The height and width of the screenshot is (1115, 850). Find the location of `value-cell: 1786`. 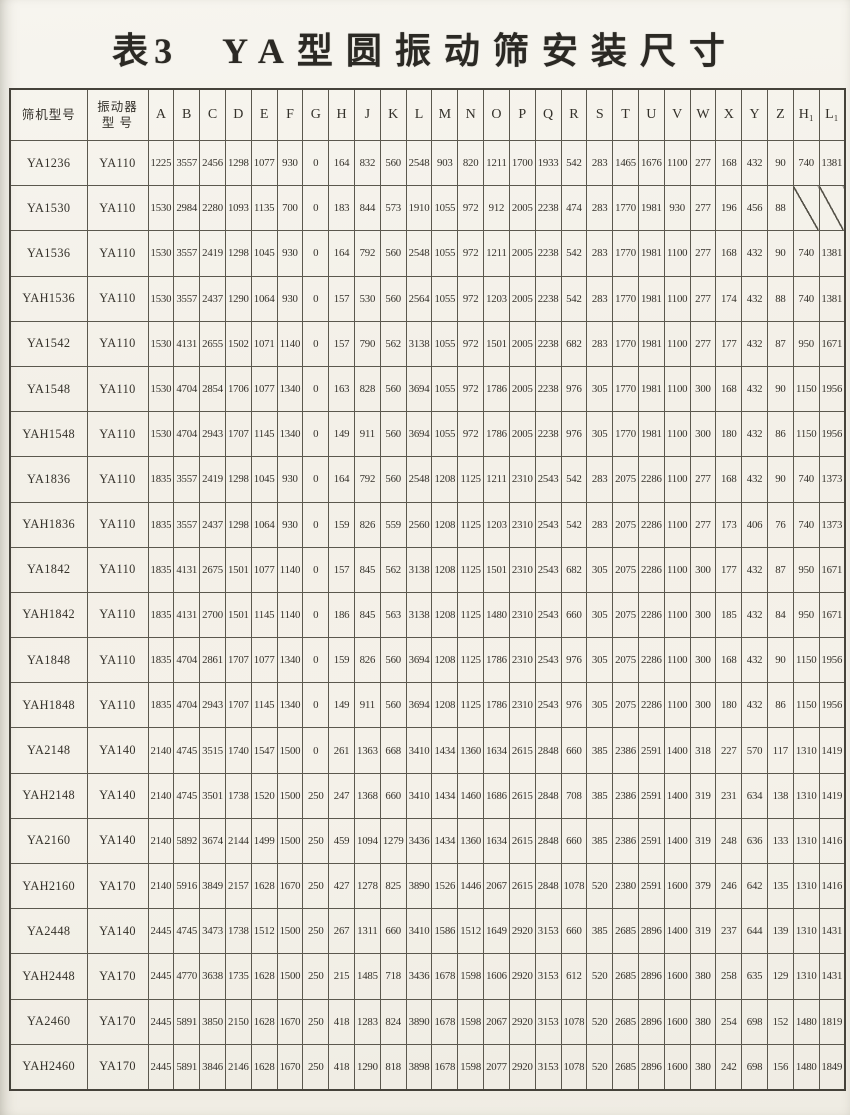

value-cell: 1786 is located at coordinates (496, 705).